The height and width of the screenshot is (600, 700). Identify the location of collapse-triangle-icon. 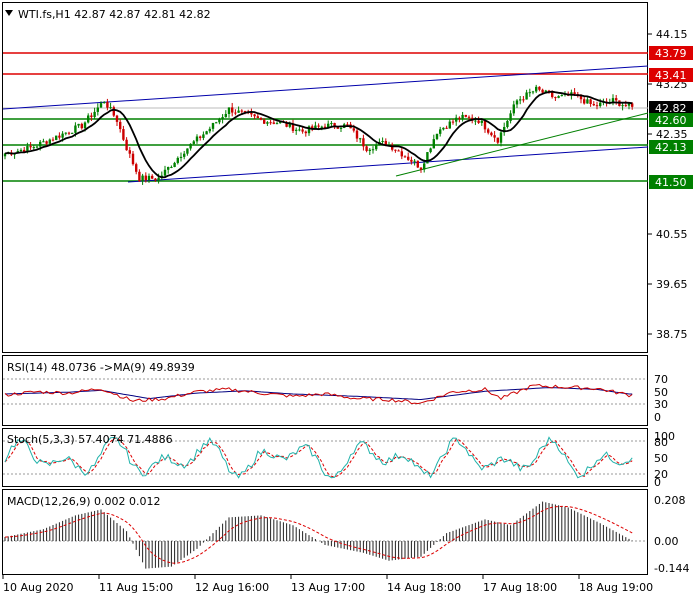
(9, 13).